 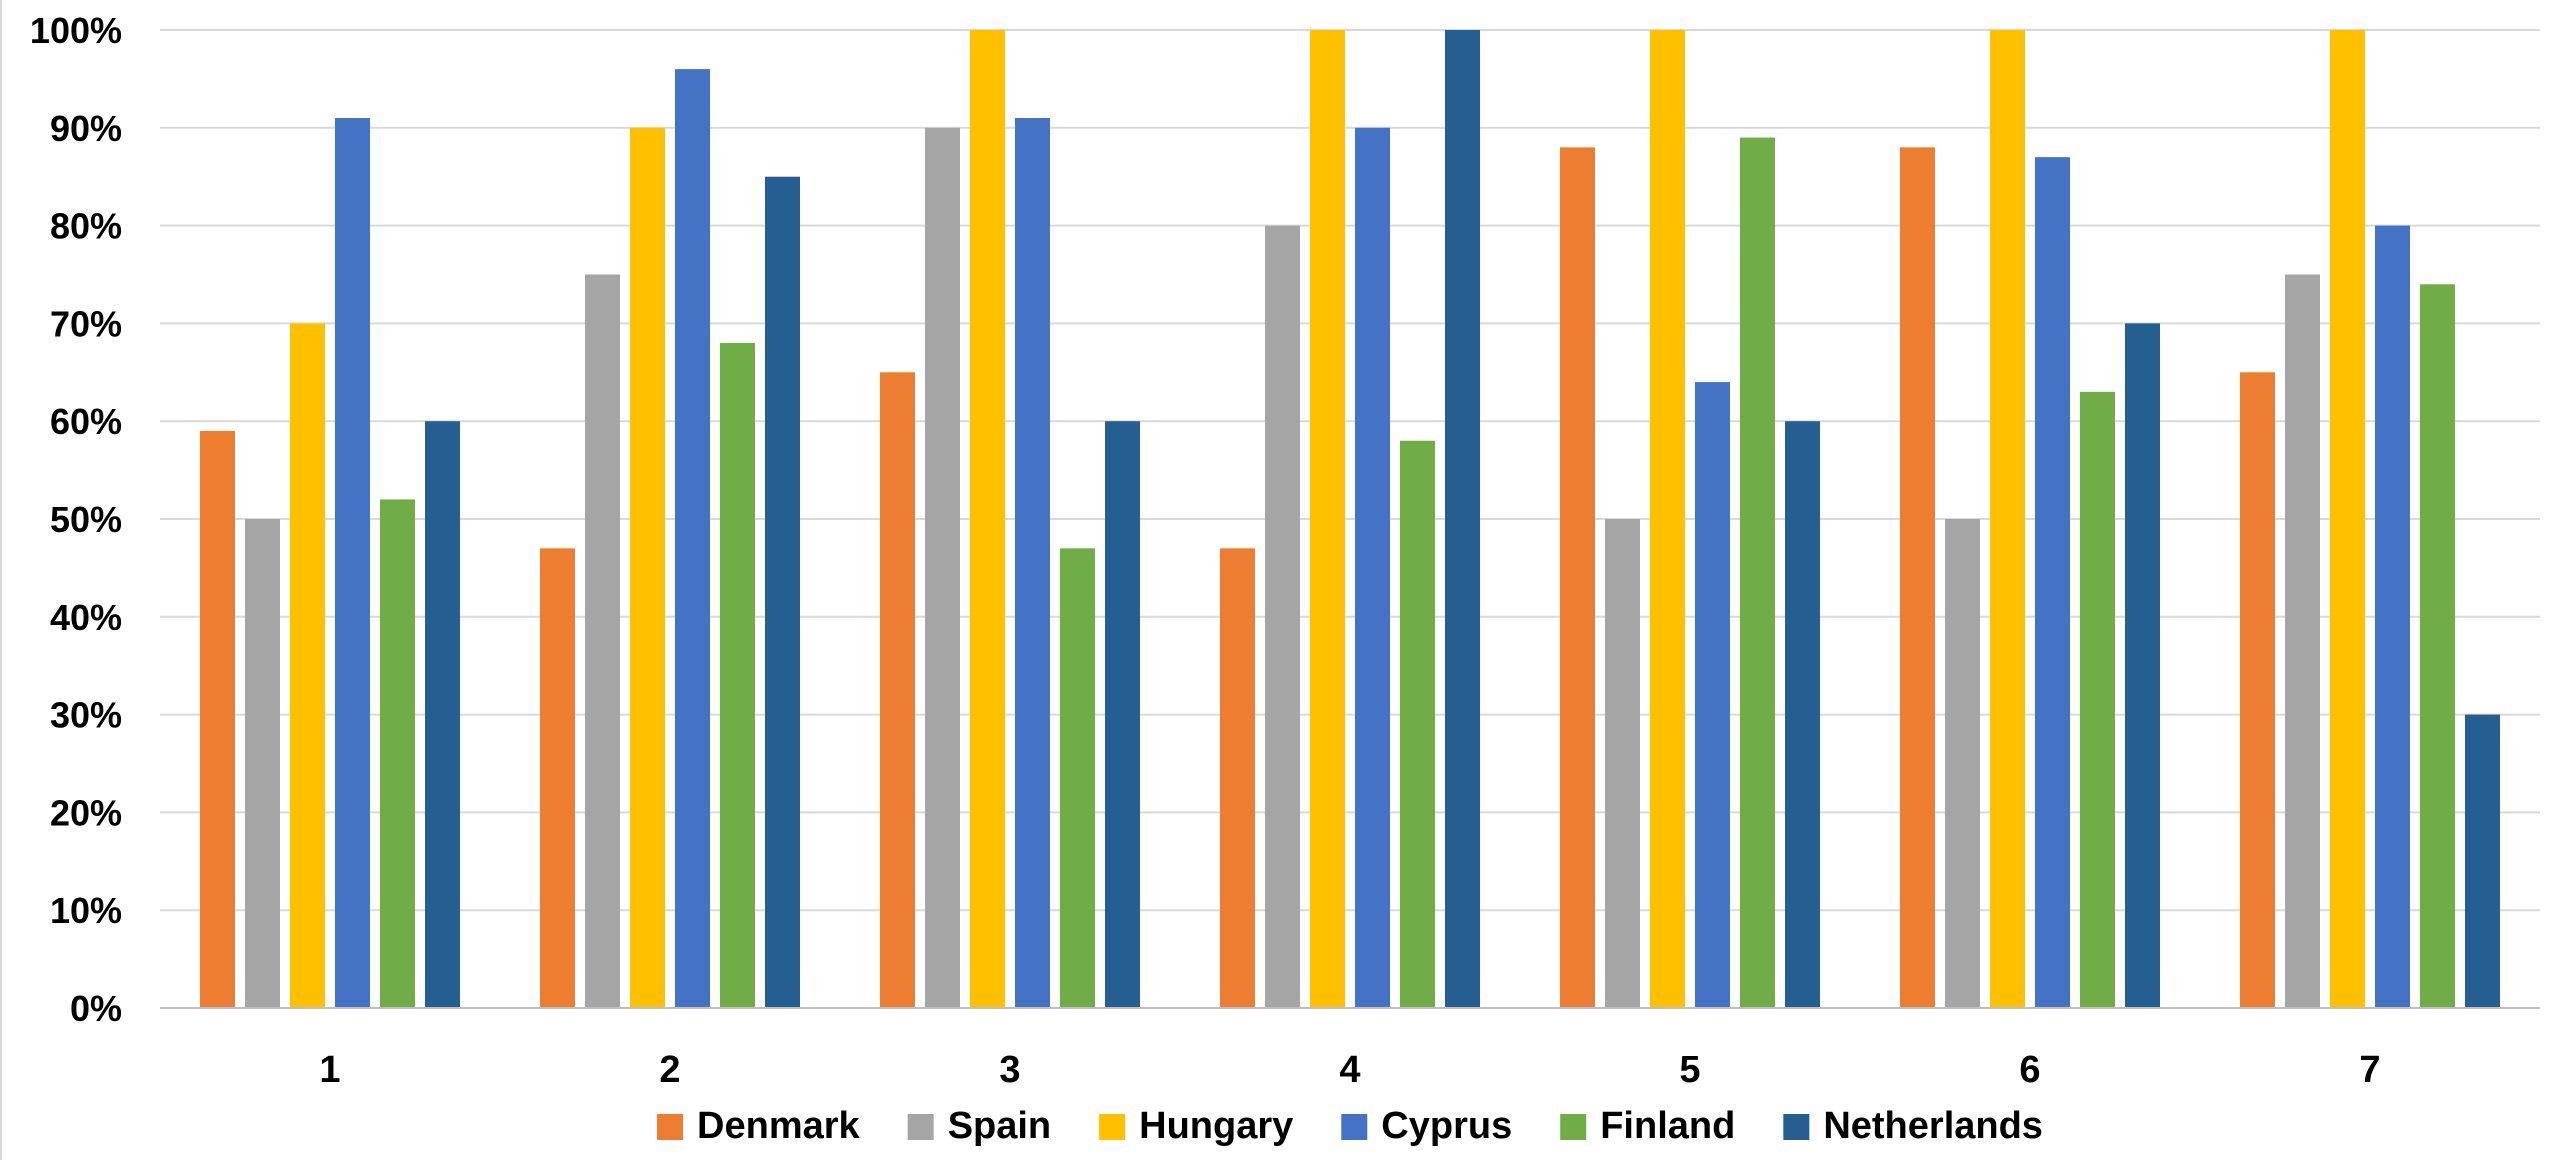 What do you see at coordinates (1446, 1126) in the screenshot?
I see `legend-label: Cyprus` at bounding box center [1446, 1126].